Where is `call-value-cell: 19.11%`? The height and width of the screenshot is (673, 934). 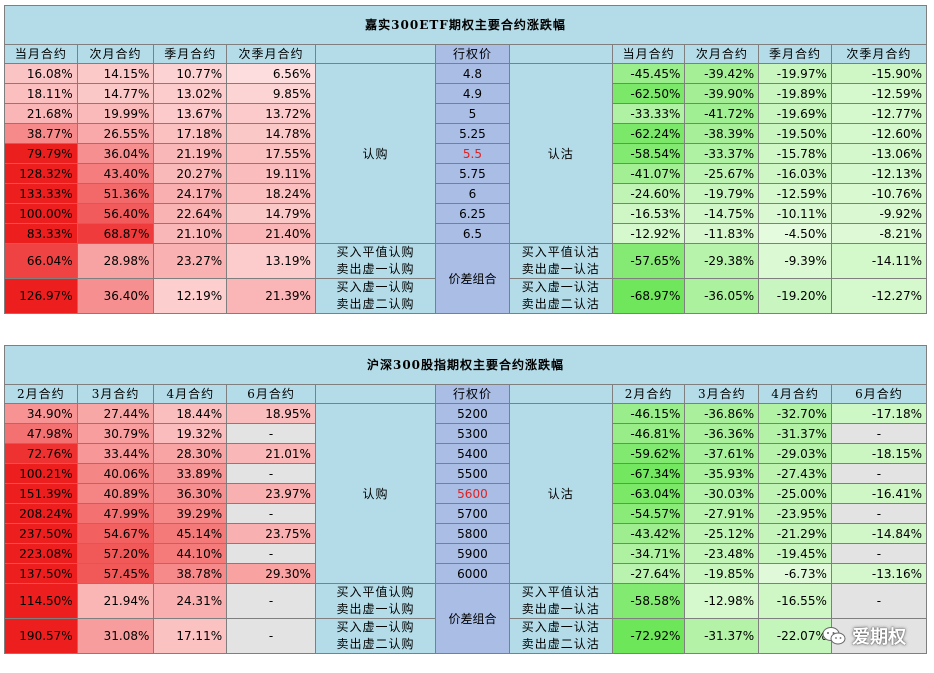
call-value-cell: 19.11% is located at coordinates (271, 173).